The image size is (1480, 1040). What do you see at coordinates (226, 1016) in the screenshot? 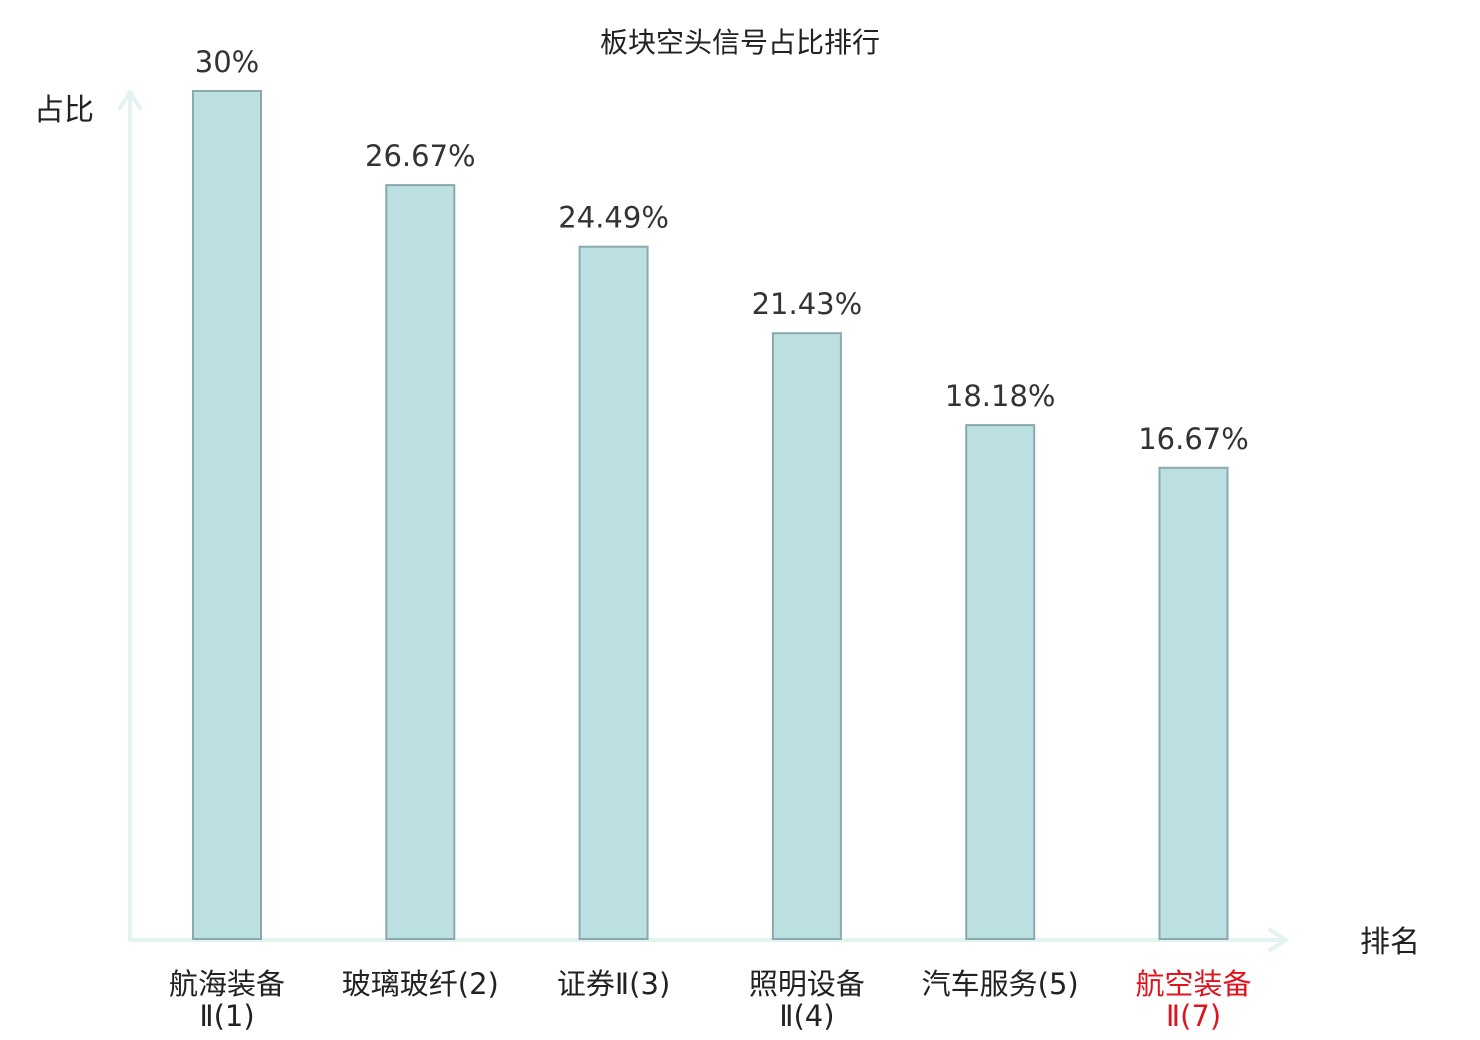
I see `category-label-line: Ⅱ(1)` at bounding box center [226, 1016].